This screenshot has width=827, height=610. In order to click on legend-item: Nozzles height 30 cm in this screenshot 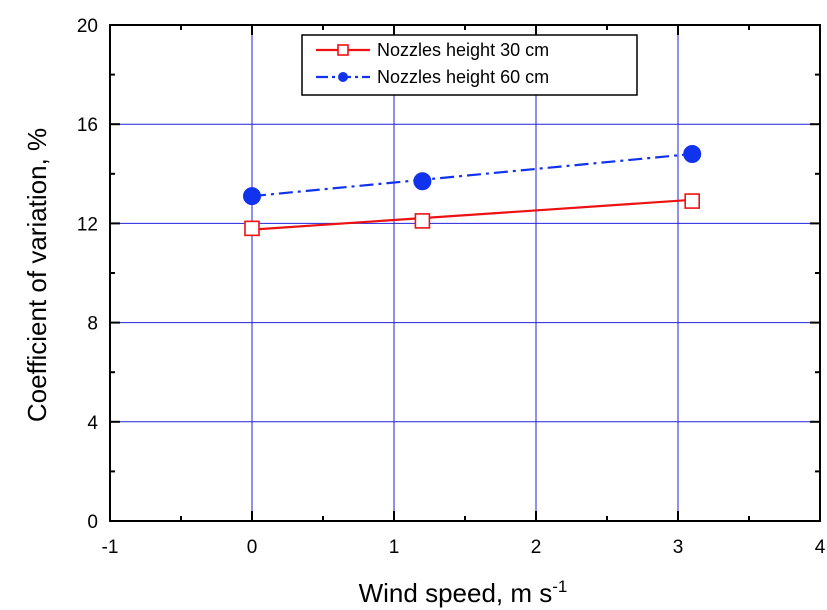, I will do `click(432, 50)`.